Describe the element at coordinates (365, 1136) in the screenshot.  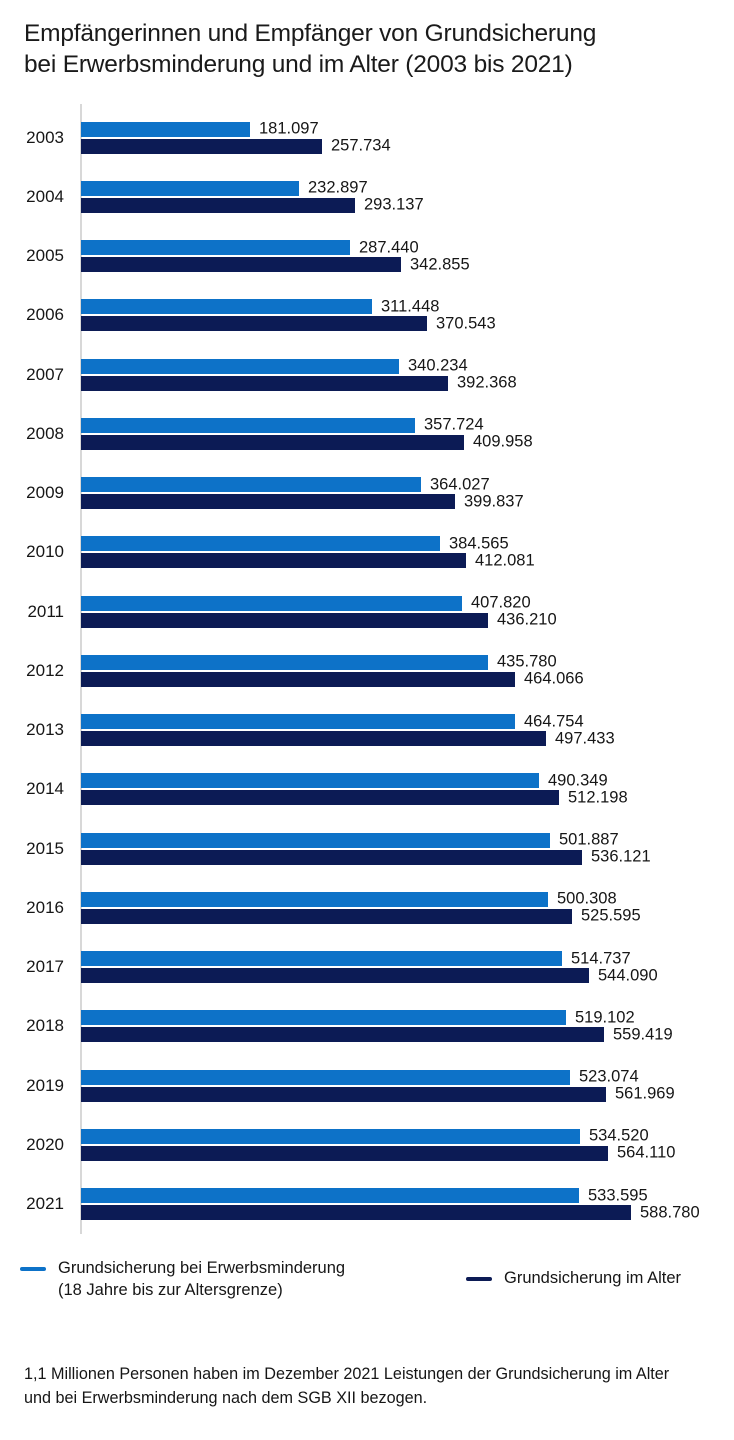
I see `bar-erwerbsminderung: 534.520` at that location.